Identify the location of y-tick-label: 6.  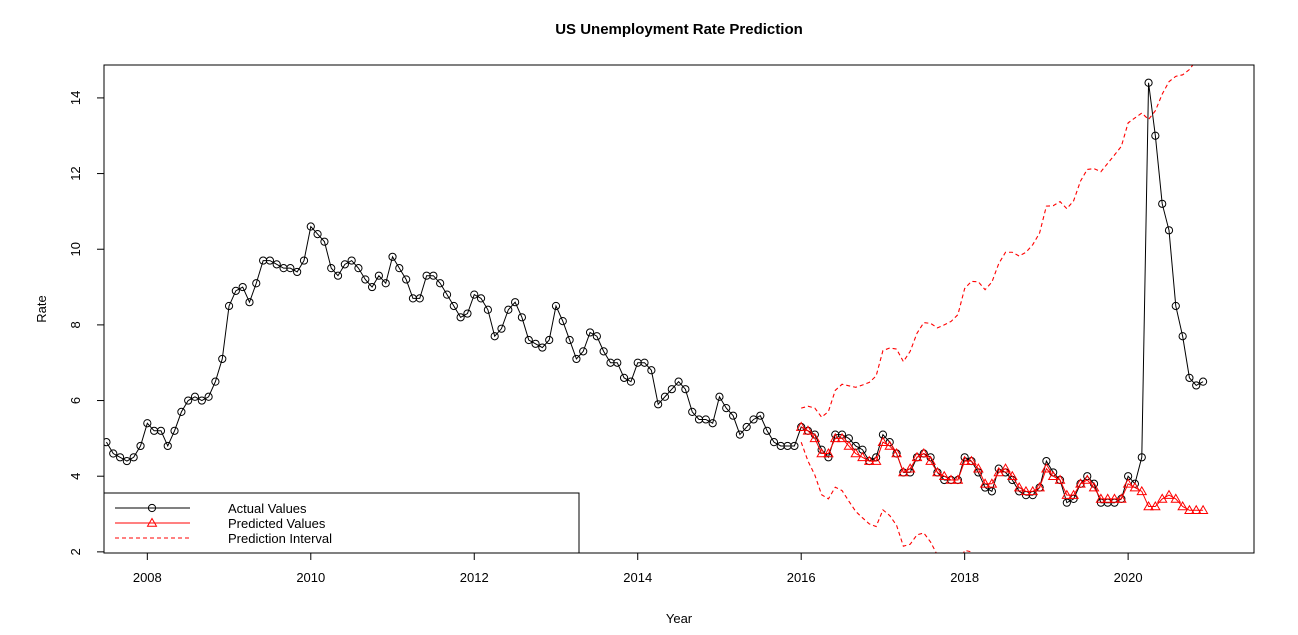
(75, 400).